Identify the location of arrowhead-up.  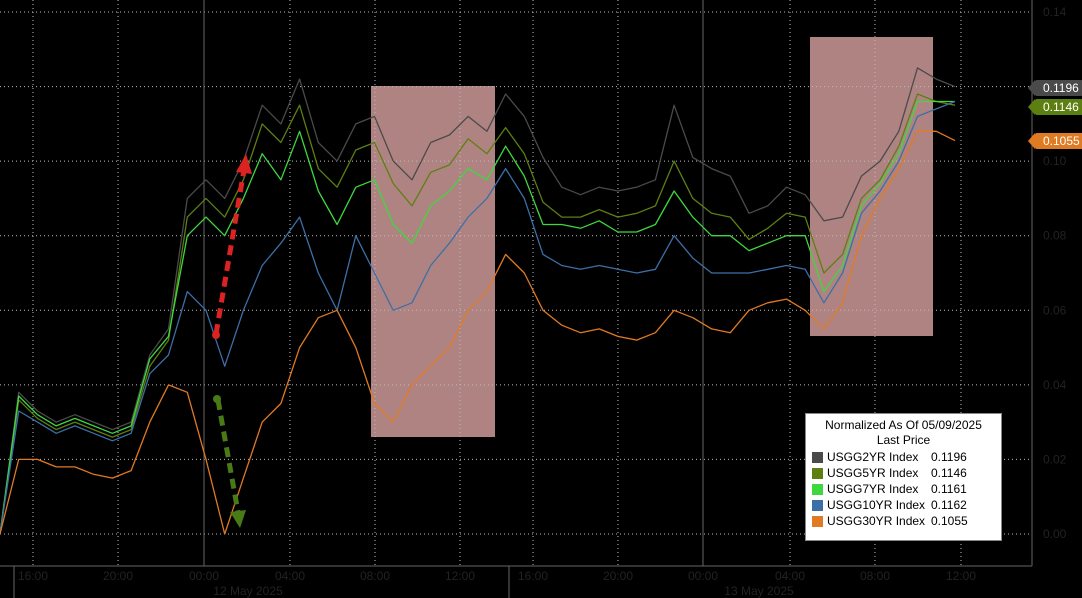
(244, 164).